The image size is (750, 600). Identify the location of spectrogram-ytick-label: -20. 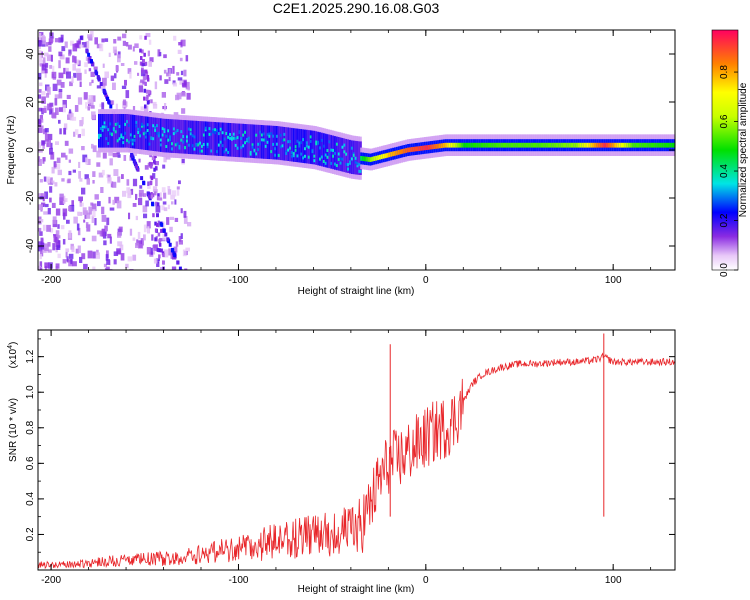
(30, 197).